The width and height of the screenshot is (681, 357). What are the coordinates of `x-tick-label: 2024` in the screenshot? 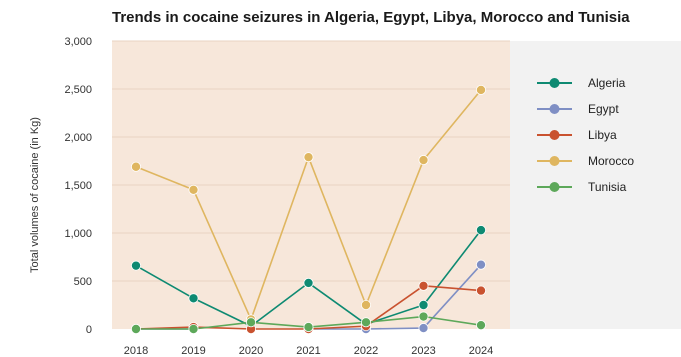 It's located at (481, 351).